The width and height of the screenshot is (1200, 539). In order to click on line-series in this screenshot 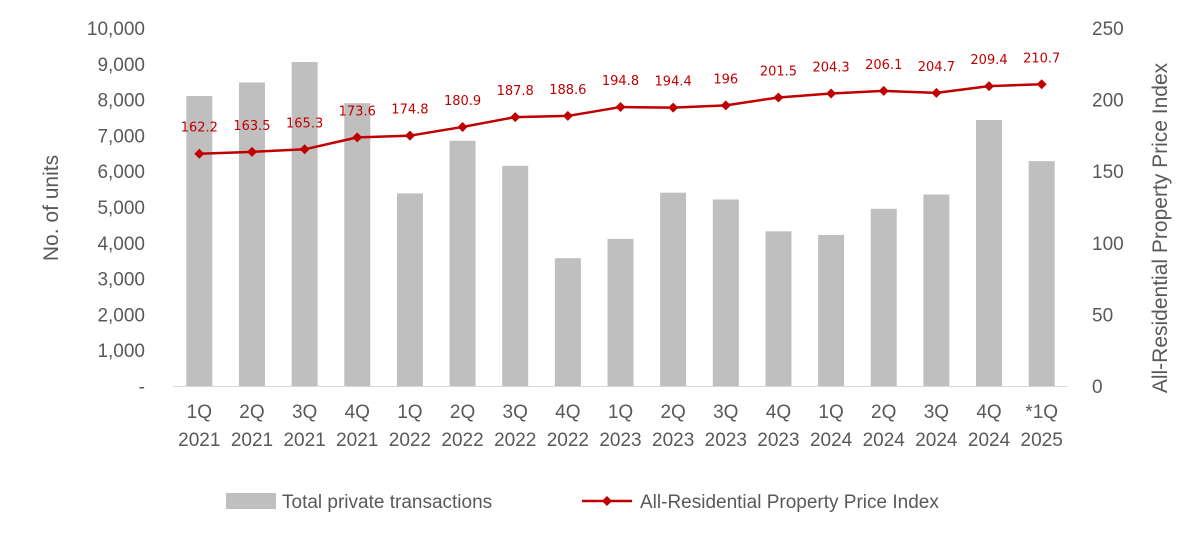, I will do `click(620, 119)`.